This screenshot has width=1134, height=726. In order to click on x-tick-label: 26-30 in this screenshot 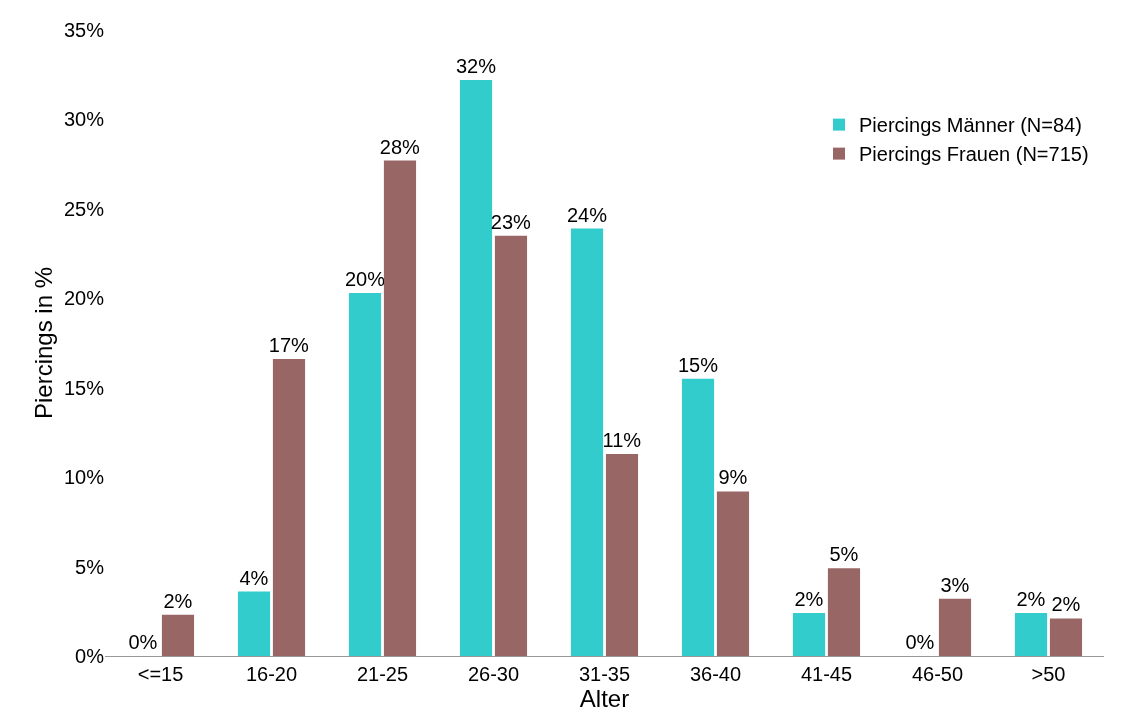, I will do `click(493, 674)`.